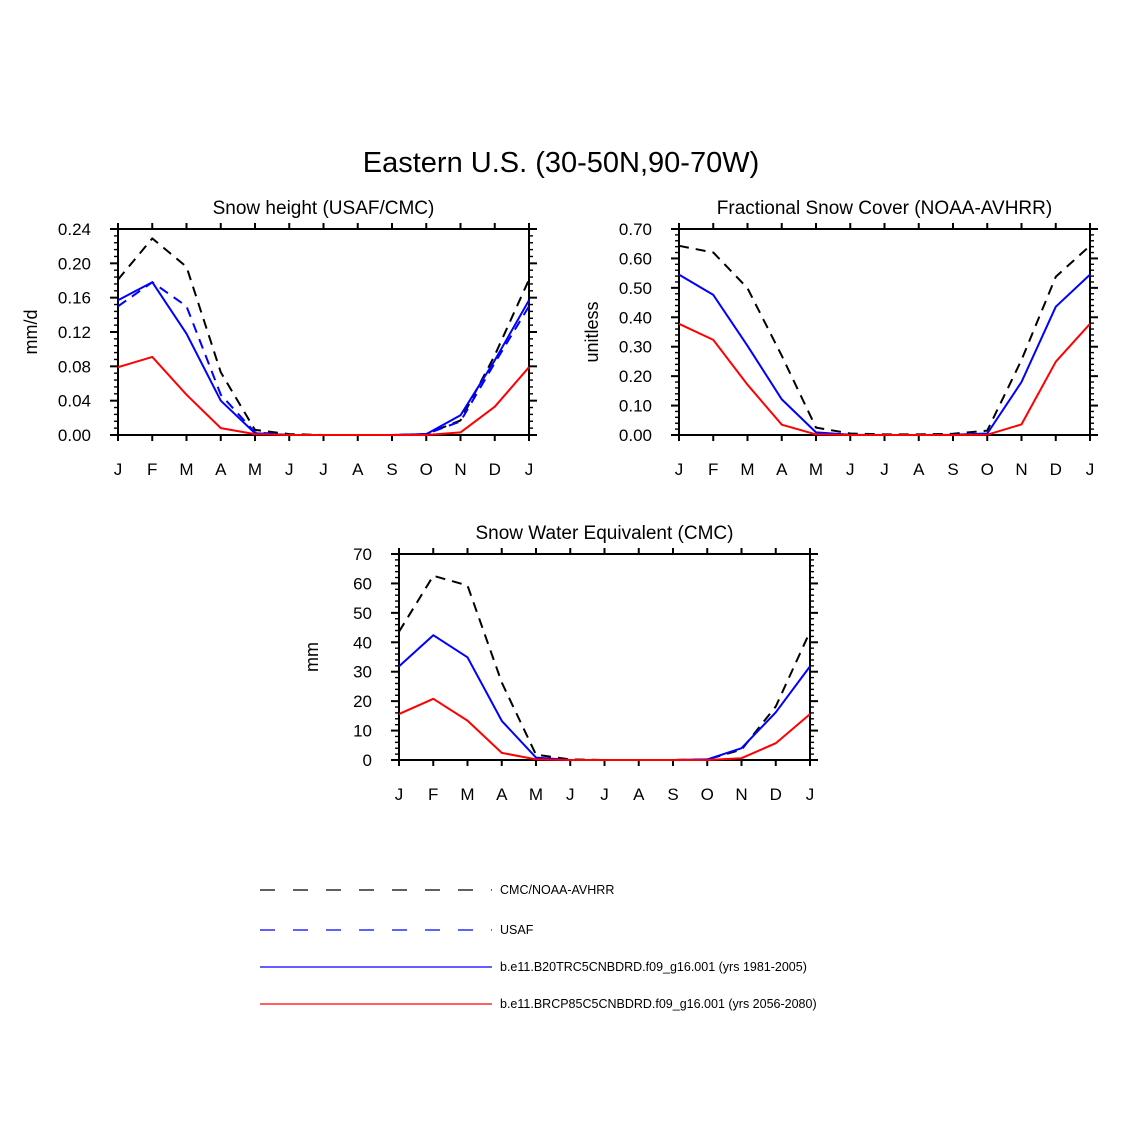  Describe the element at coordinates (557, 890) in the screenshot. I see `legend-label: CMC/NOAA-AVHRR` at that location.